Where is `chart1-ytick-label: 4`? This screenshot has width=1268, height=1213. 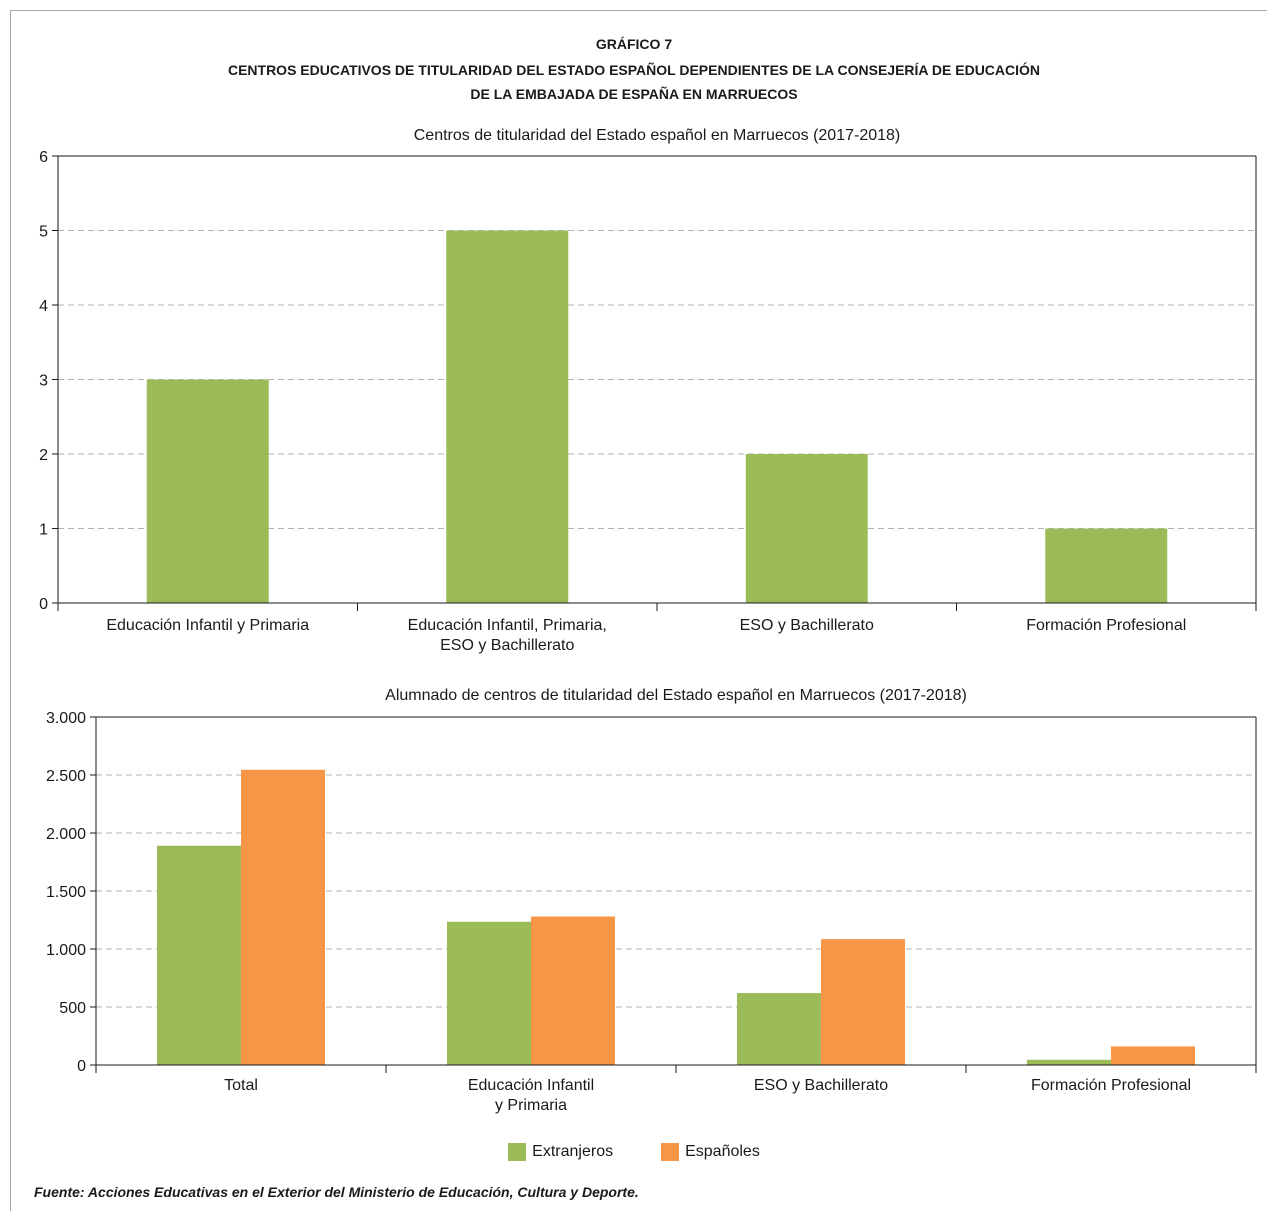
chart1-ytick-label: 4 is located at coordinates (43, 306).